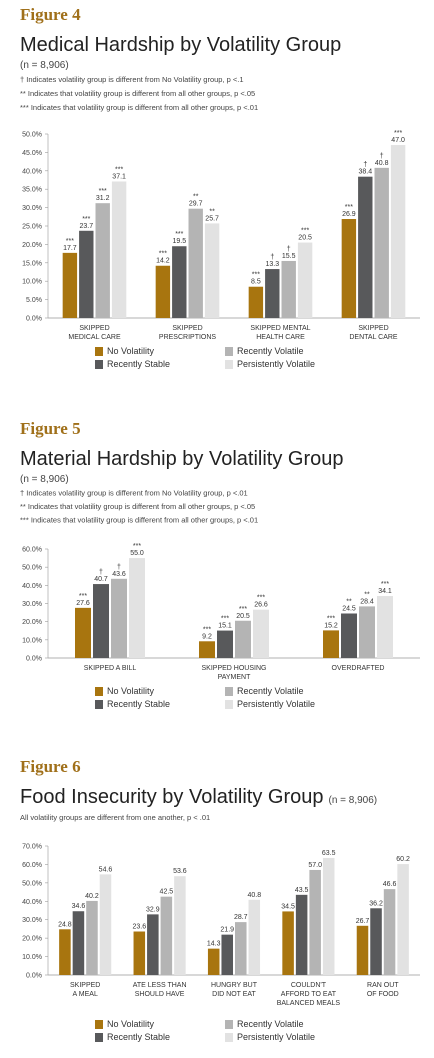  I want to click on y-tick-label: 45.0%, so click(32, 153).